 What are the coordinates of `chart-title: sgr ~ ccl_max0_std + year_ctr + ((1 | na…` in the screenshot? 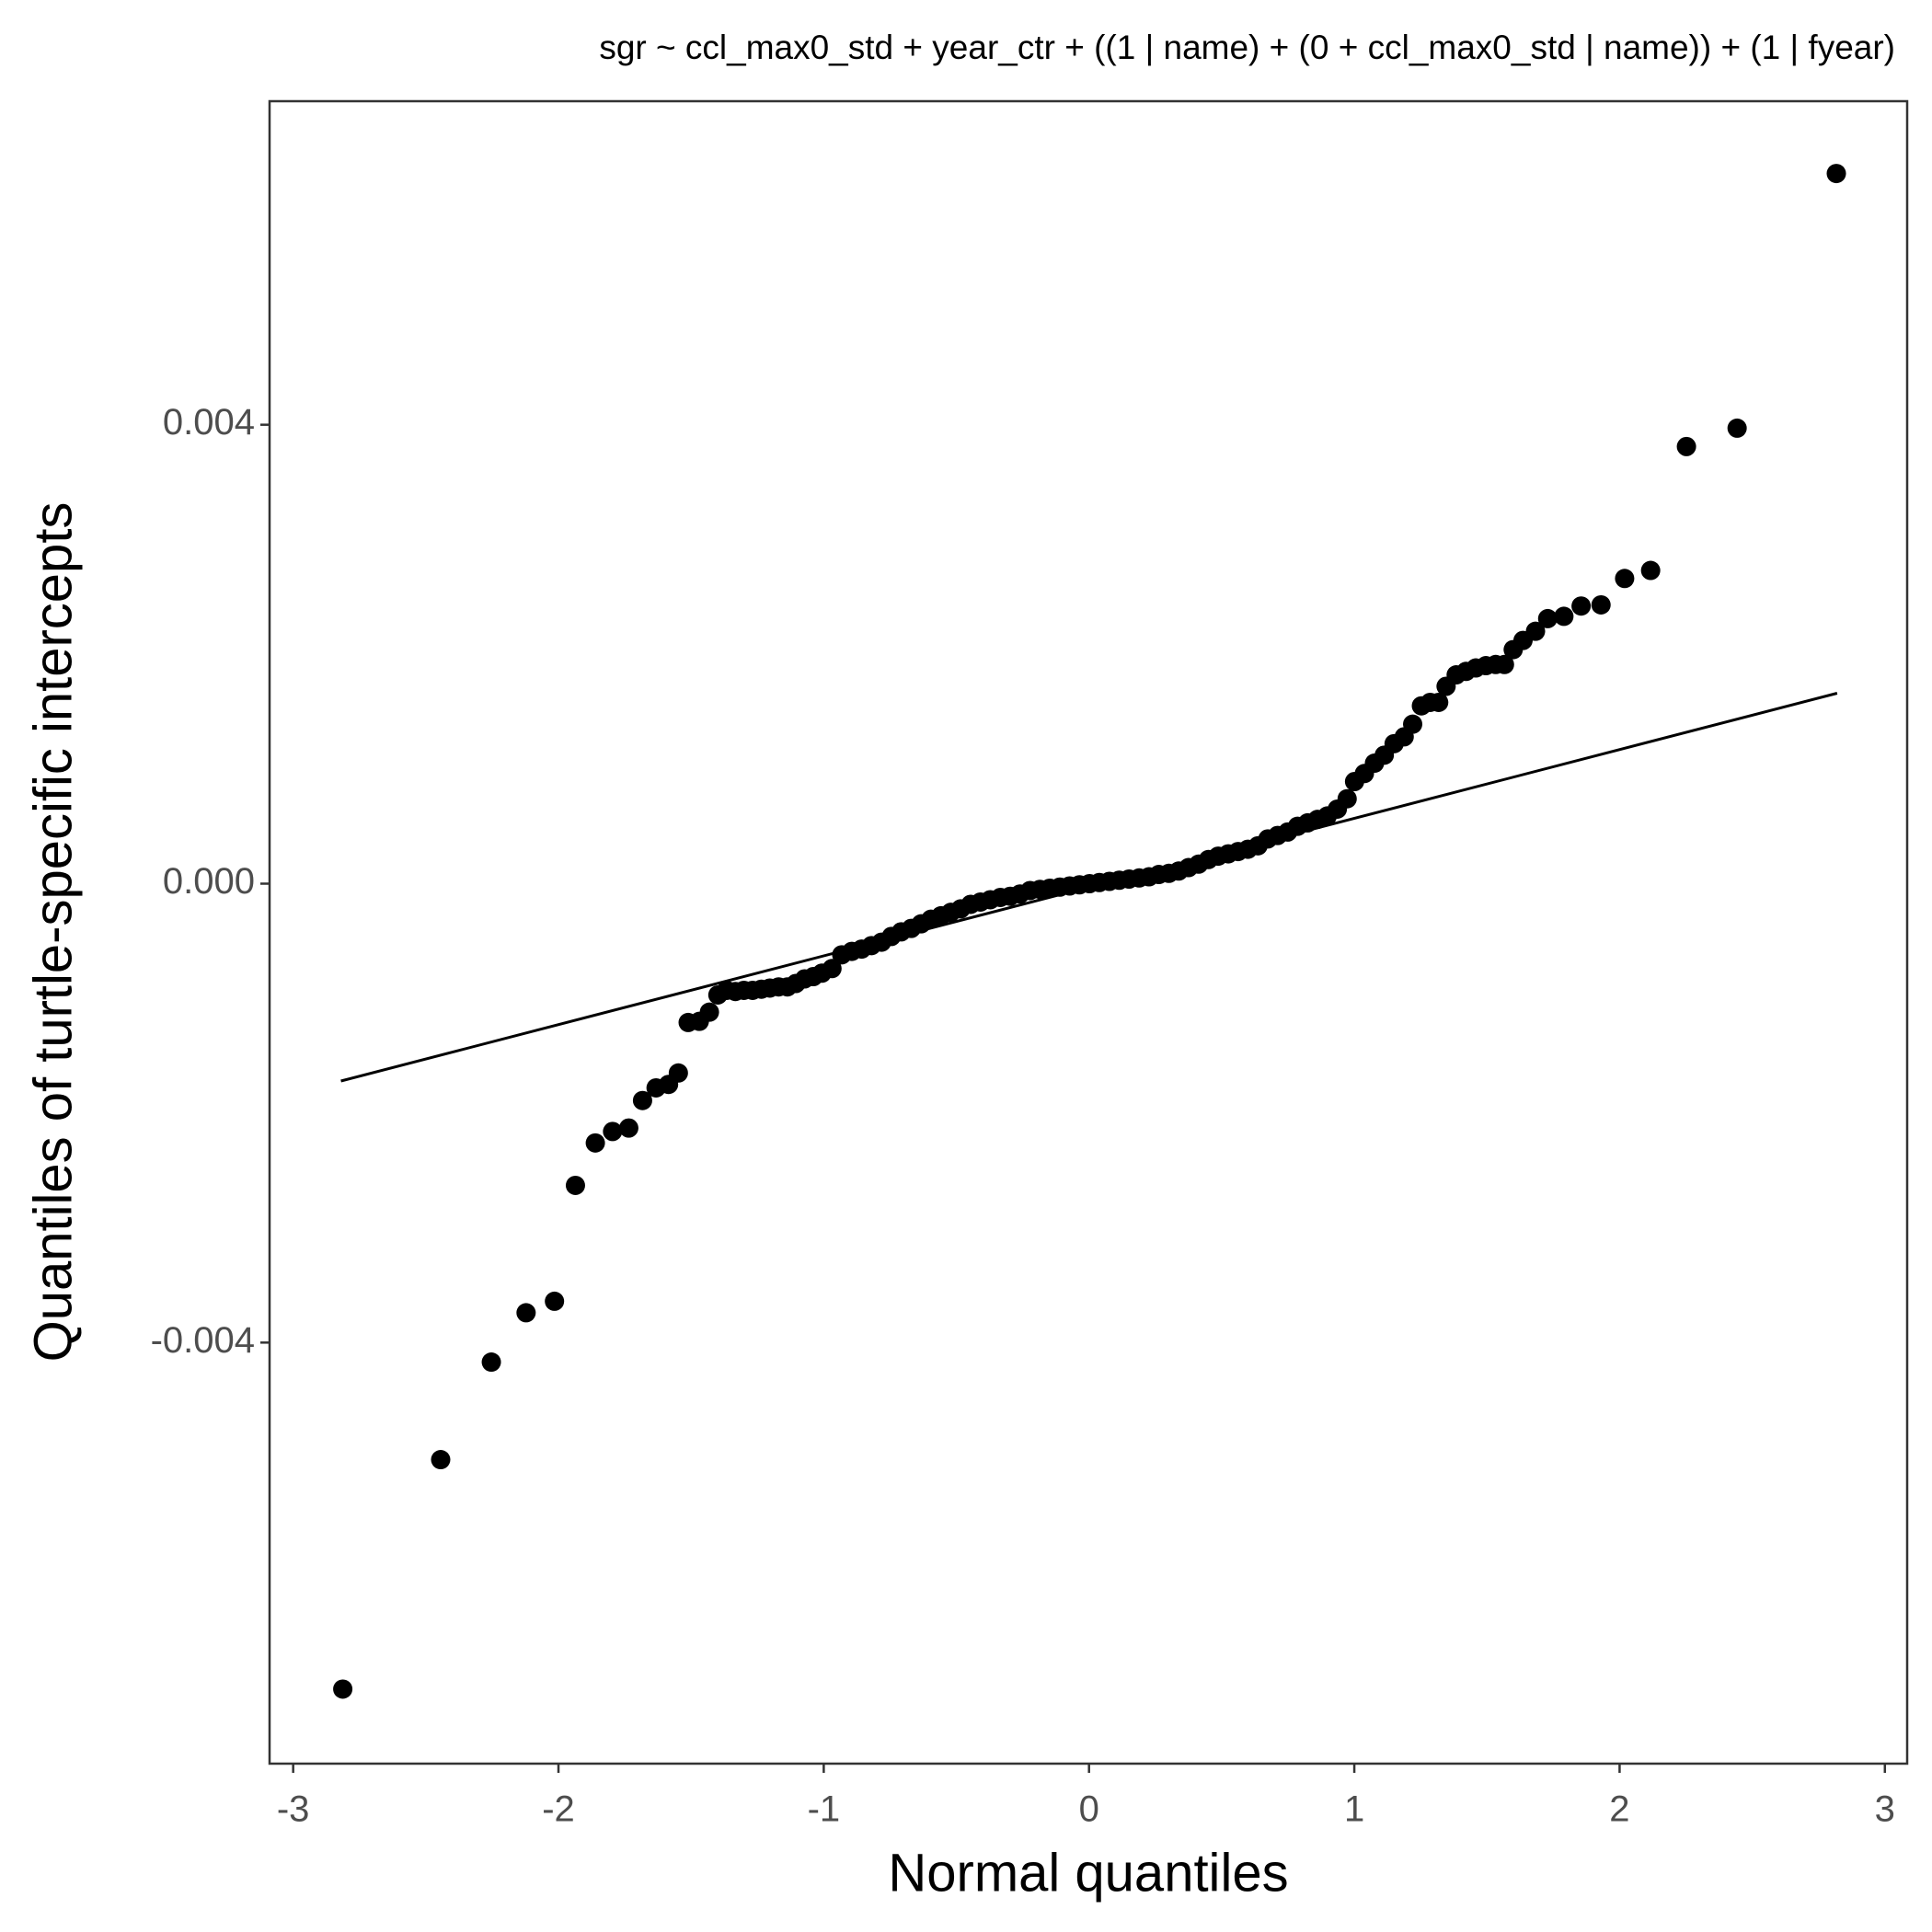 It's located at (1247, 47).